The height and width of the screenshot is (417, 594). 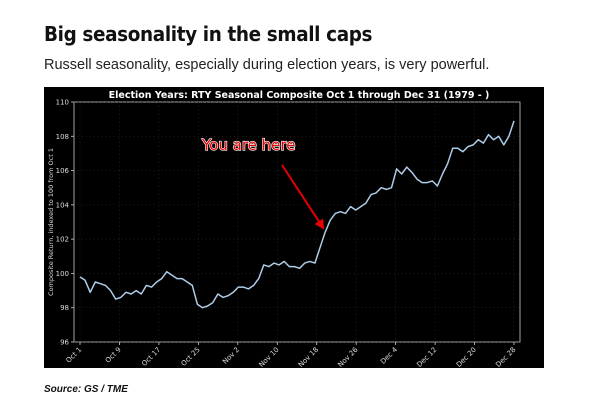 What do you see at coordinates (151, 357) in the screenshot?
I see `x-tick-label: Oct 17` at bounding box center [151, 357].